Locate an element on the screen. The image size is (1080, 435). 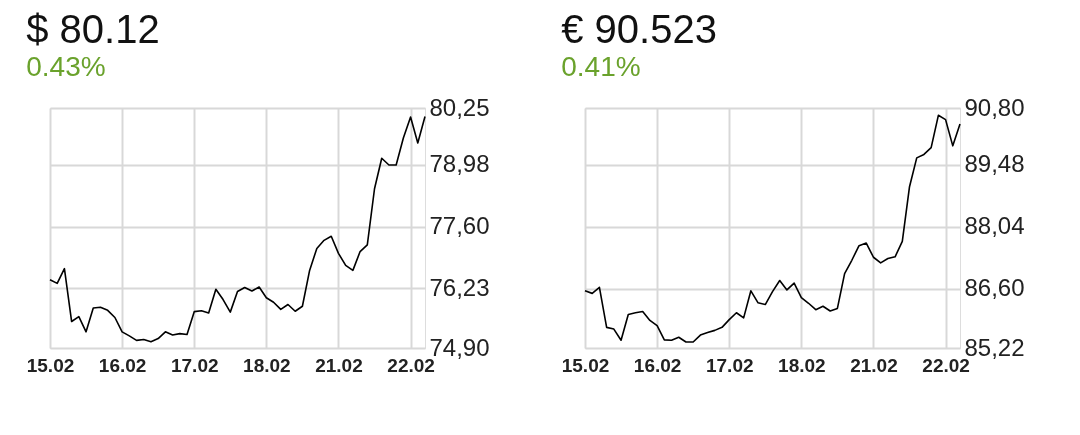
x-tick-label: 22.02 is located at coordinates (411, 365).